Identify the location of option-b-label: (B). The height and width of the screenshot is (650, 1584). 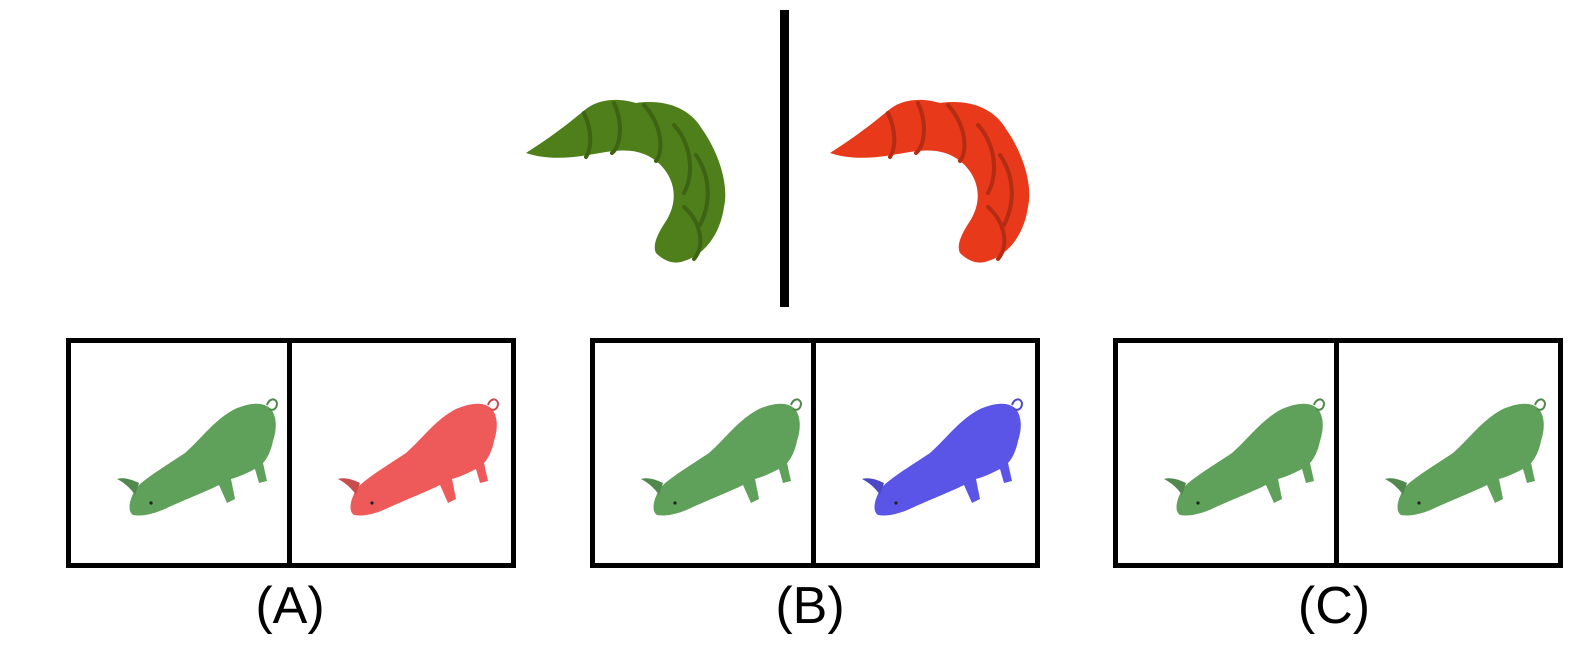
(810, 606).